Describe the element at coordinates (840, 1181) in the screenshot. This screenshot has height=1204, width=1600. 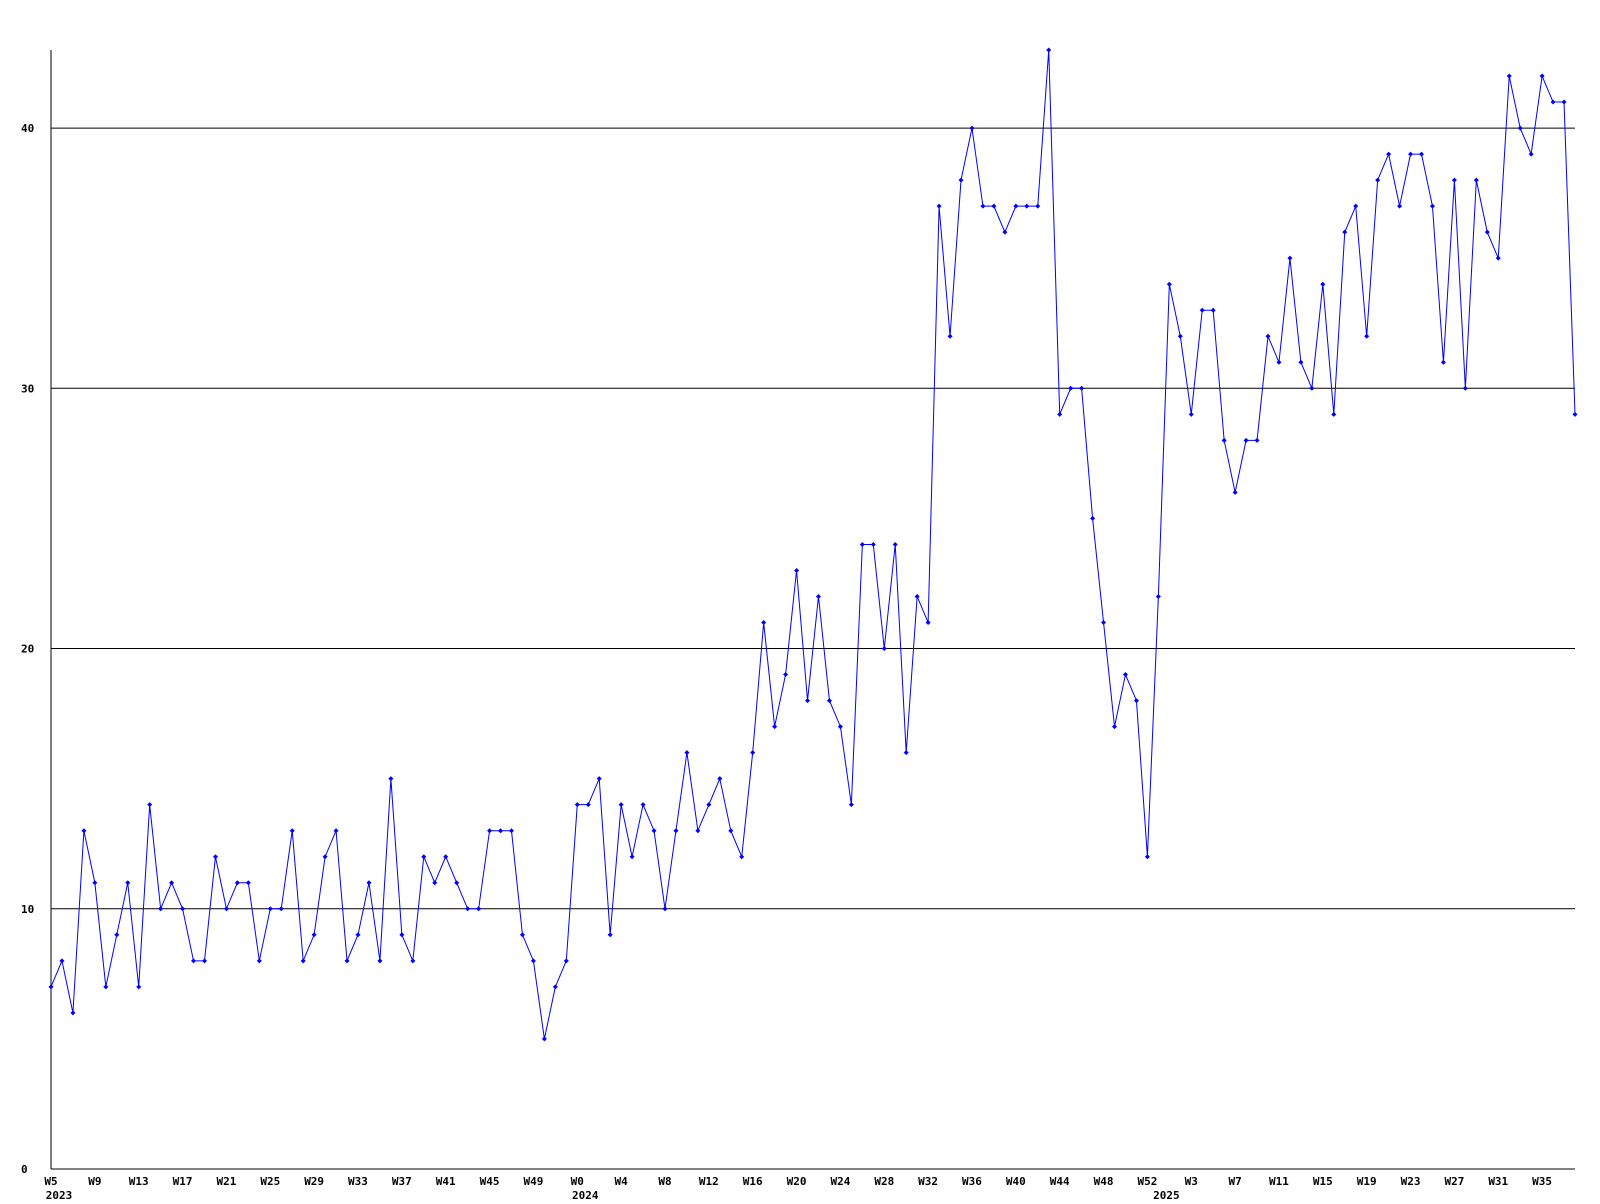
I see `x-tick-label: W24` at that location.